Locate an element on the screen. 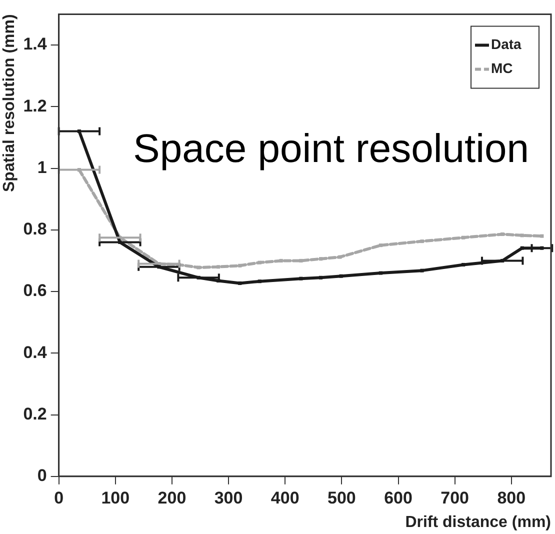 The height and width of the screenshot is (534, 555). x-tick-label: 100 is located at coordinates (115, 498).